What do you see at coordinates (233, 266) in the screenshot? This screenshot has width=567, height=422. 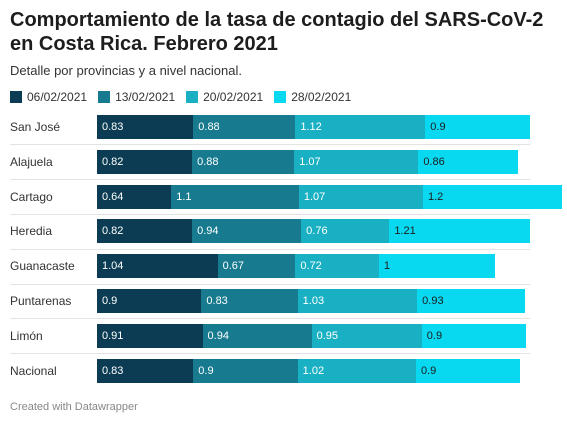 I see `bar-value-label: 0.67` at bounding box center [233, 266].